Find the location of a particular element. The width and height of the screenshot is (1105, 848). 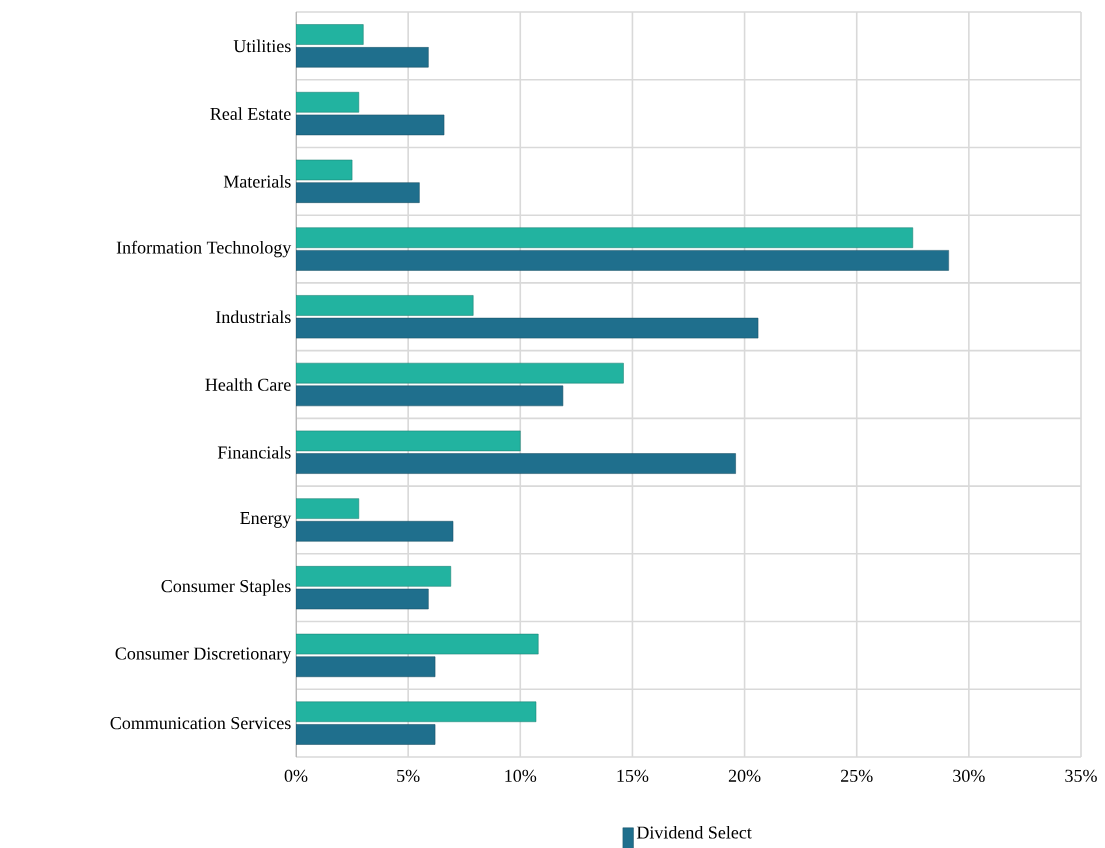

y-tick-label: Information Technology is located at coordinates (204, 249).